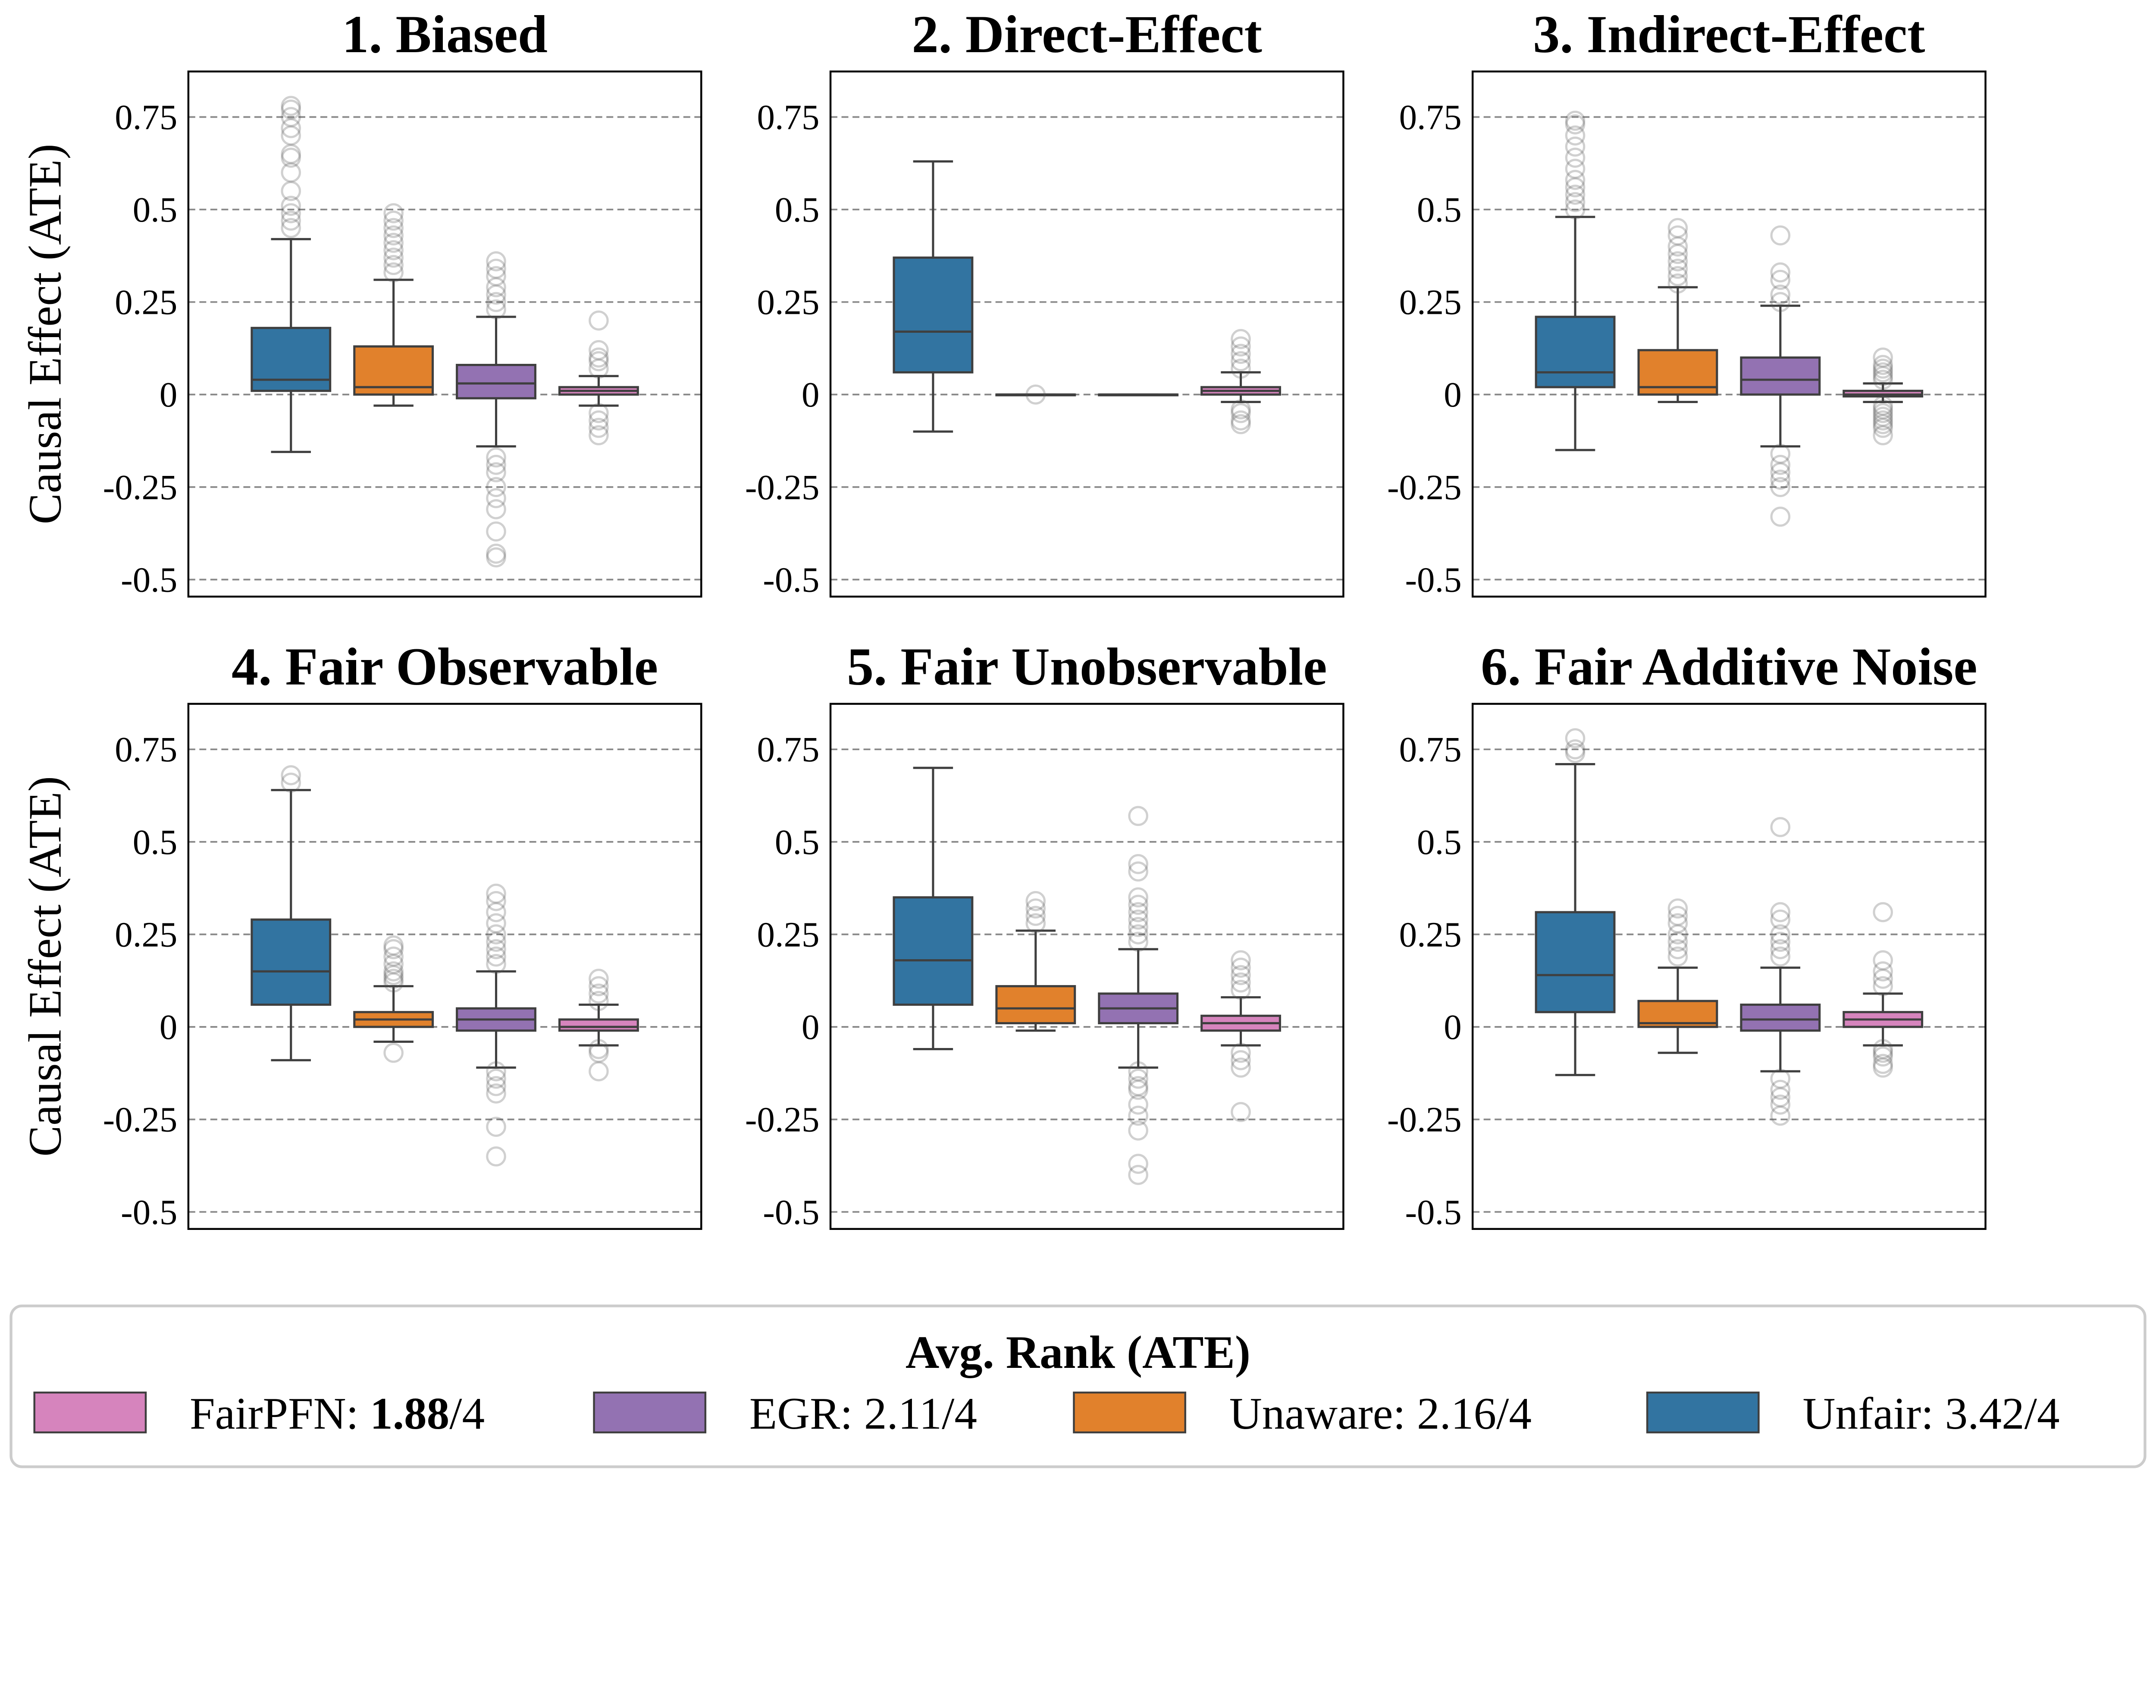 This screenshot has height=1708, width=2156. I want to click on legend-label-value: 2.16, so click(1456, 1413).